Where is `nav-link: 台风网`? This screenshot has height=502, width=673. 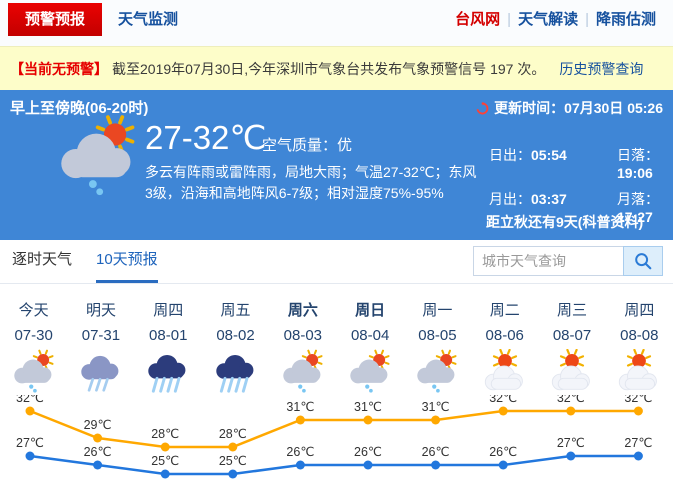 nav-link: 台风网 is located at coordinates (478, 19).